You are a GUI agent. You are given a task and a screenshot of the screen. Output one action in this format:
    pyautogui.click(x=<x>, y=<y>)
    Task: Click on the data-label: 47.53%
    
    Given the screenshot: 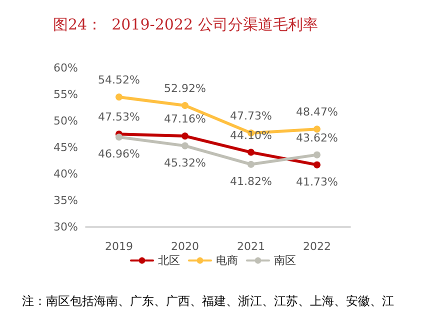 What is the action you would take?
    pyautogui.click(x=119, y=117)
    